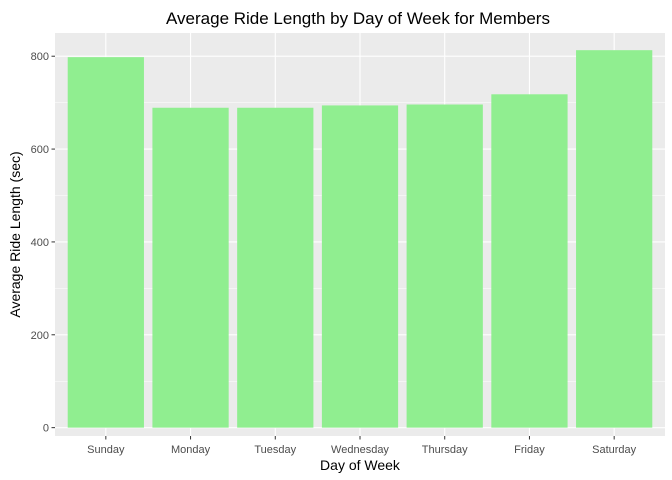 The height and width of the screenshot is (480, 672). I want to click on x-tick-label-saturday: Saturday, so click(614, 450).